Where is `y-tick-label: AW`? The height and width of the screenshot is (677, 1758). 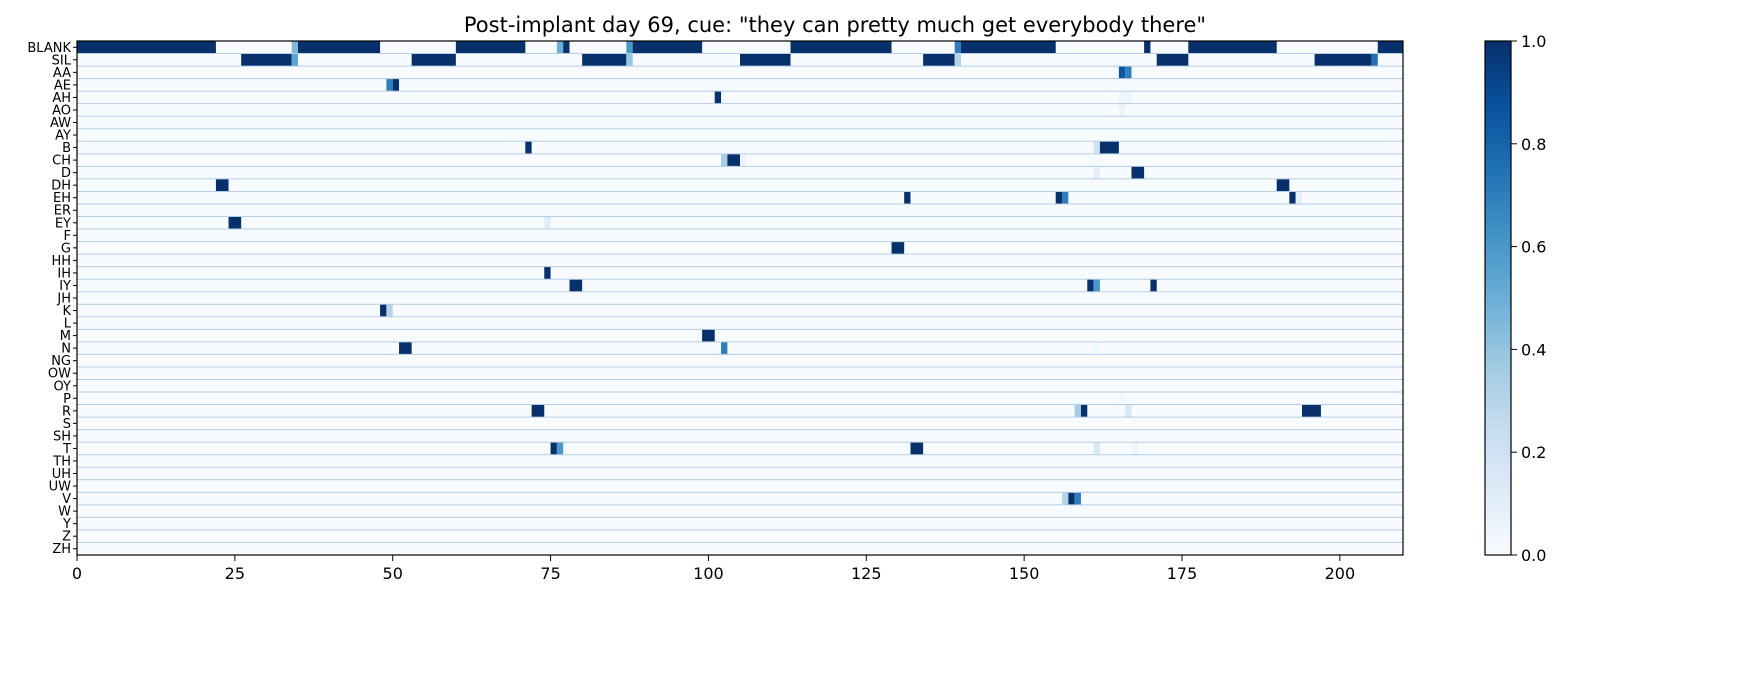 y-tick-label: AW is located at coordinates (60, 123).